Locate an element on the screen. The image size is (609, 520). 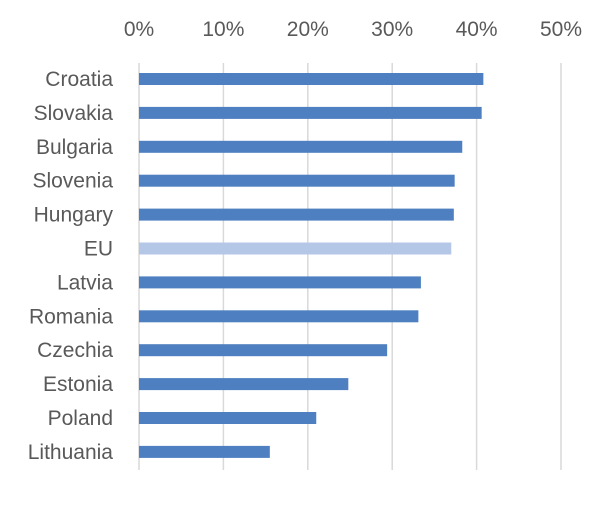
x-tick-label: 30% is located at coordinates (392, 29).